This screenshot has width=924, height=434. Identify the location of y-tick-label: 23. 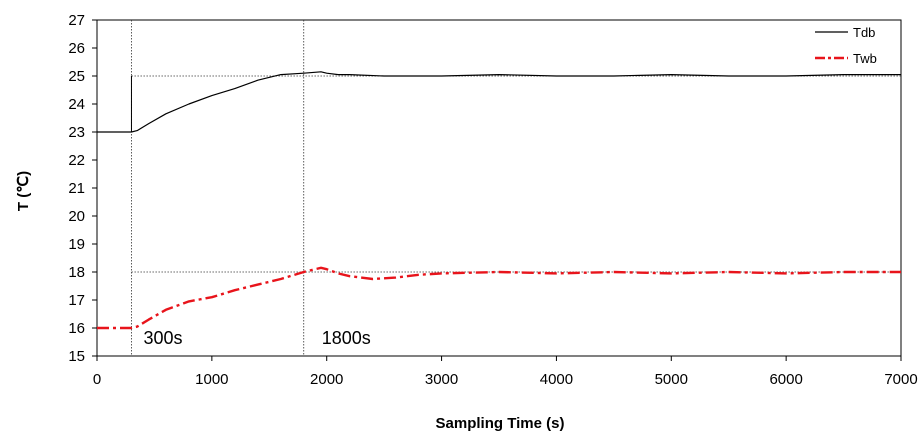
(76, 132).